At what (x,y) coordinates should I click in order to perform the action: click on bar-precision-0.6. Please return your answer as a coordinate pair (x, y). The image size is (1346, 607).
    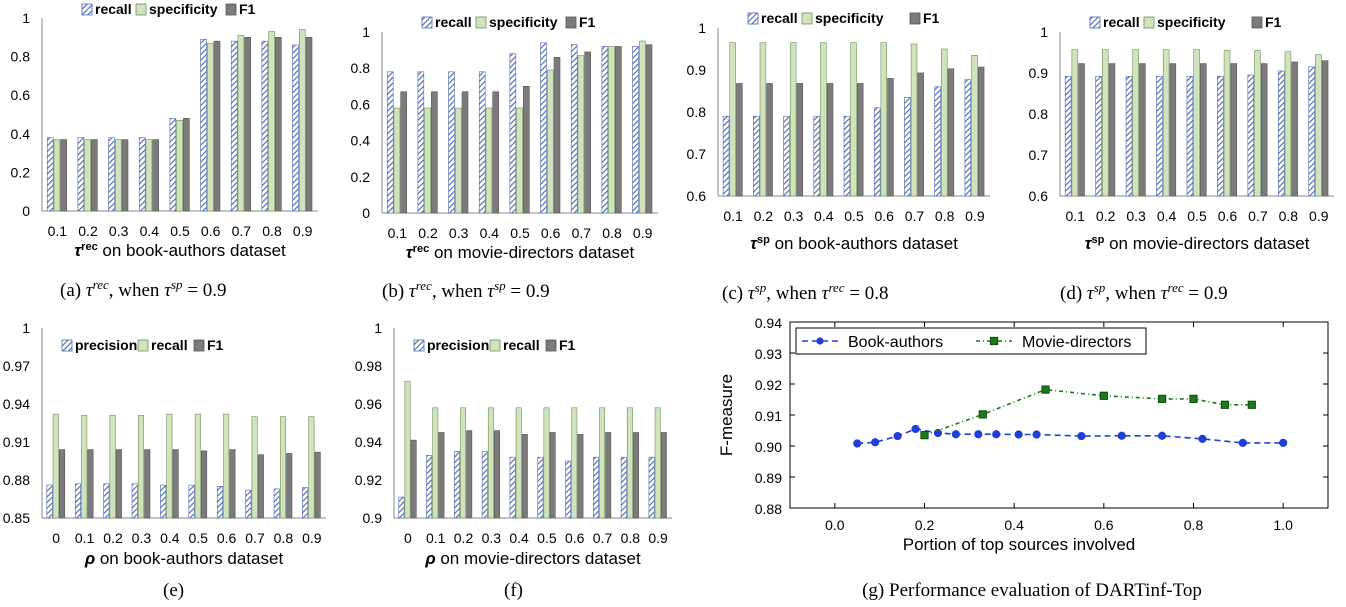
    Looking at the image, I should click on (568, 489).